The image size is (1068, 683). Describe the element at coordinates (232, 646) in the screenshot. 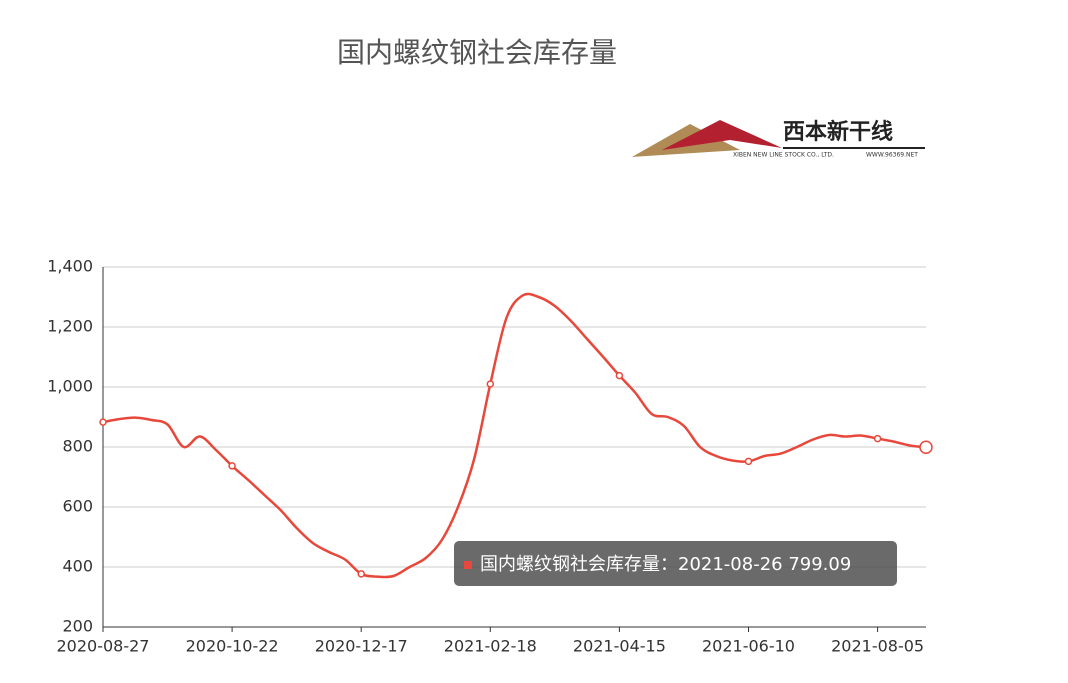

I see `x-tick-label: 2020-10-22` at that location.